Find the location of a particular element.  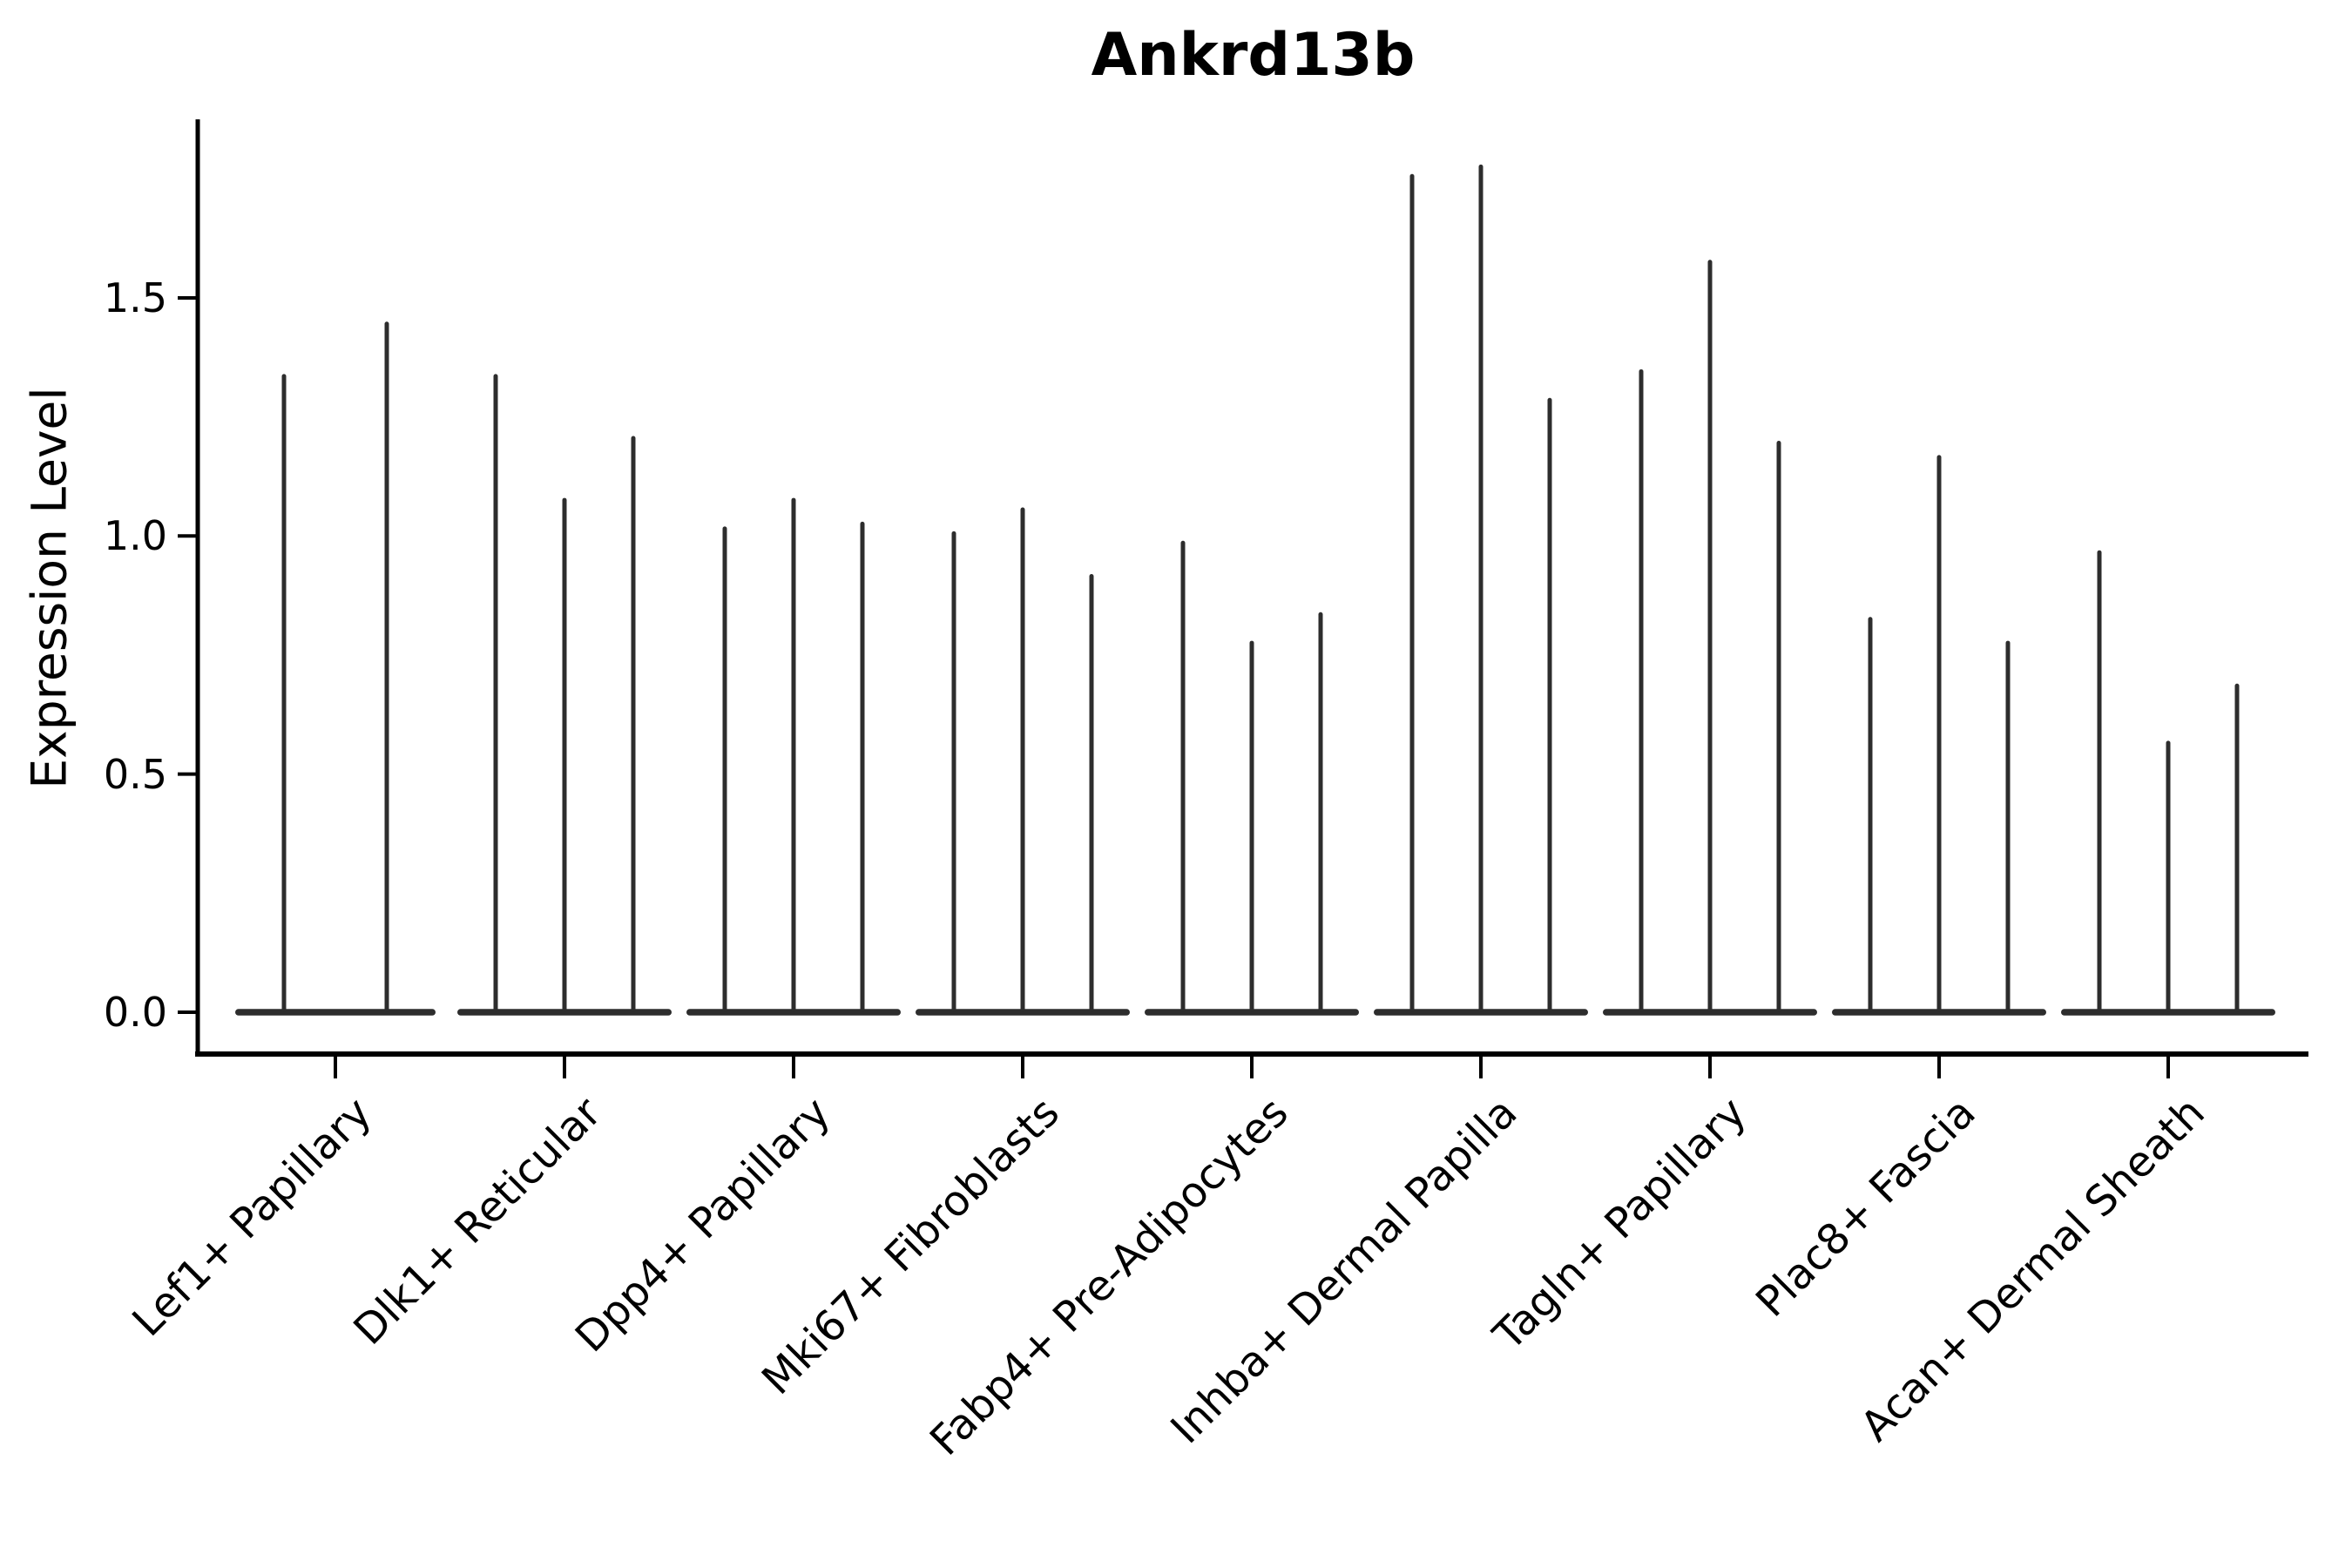

y-axis-title: Expression Level is located at coordinates (49, 588).